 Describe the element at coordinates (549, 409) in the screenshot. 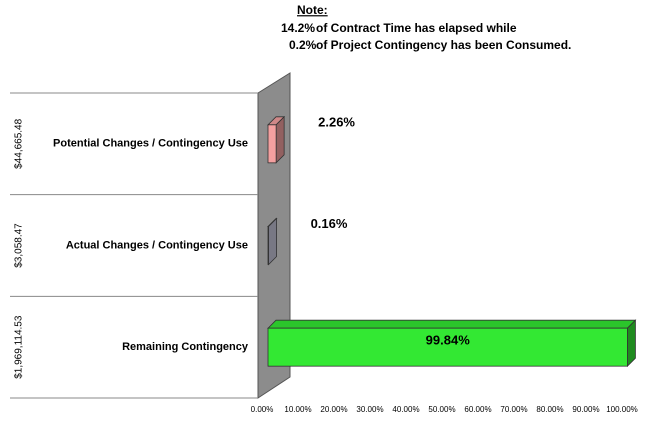

I see `x-tick-label: 80.00%` at that location.